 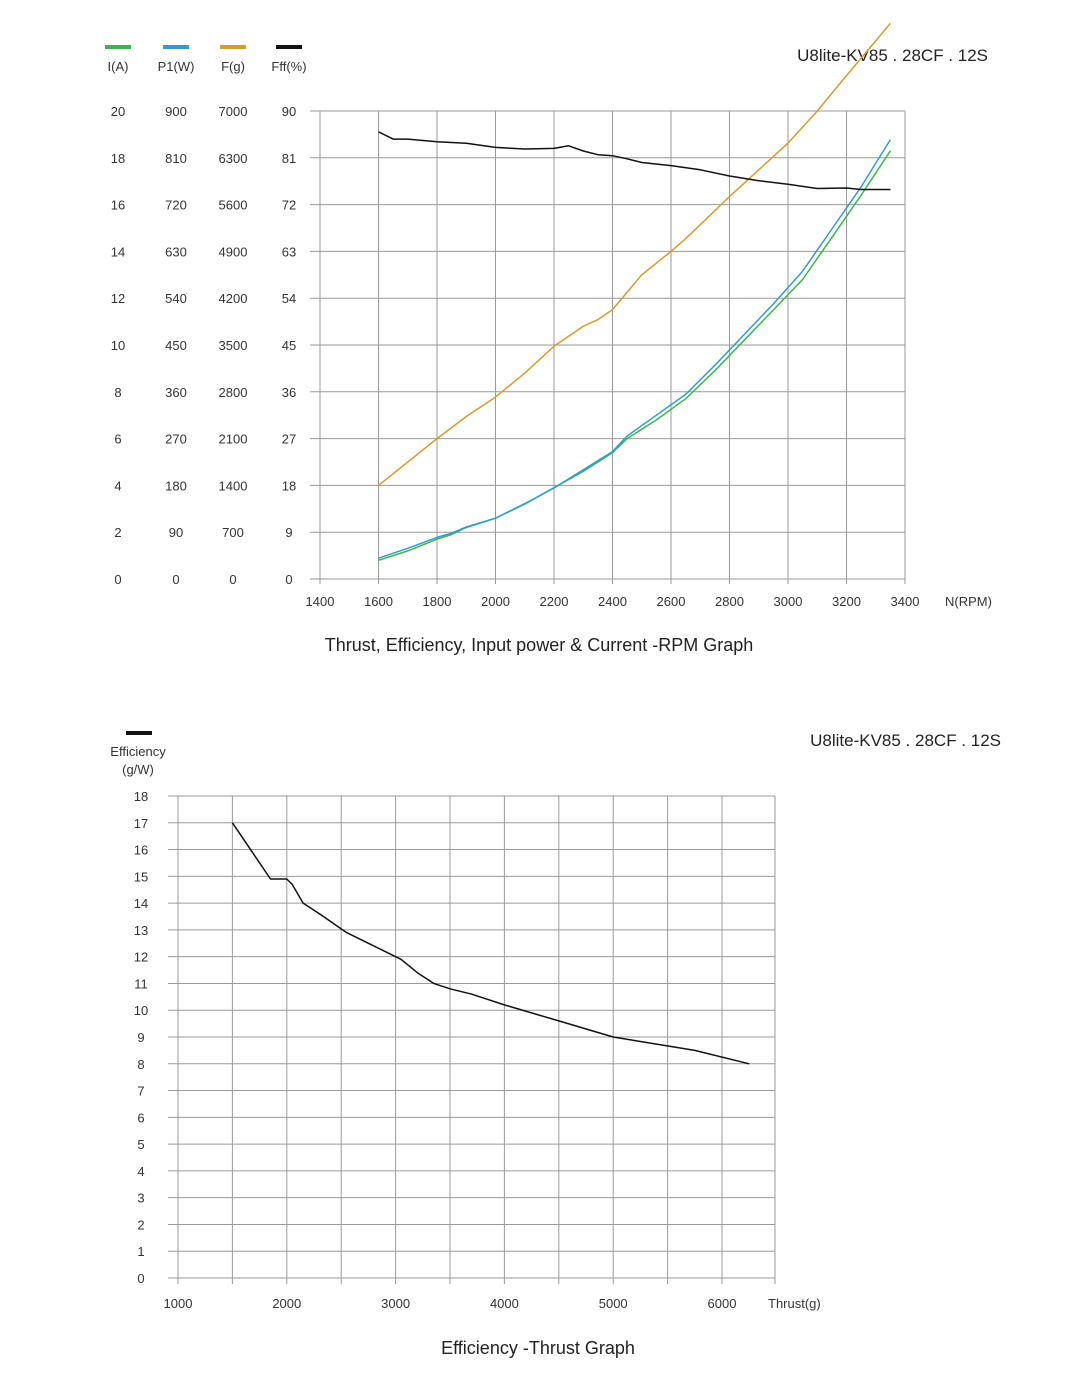 What do you see at coordinates (794, 1303) in the screenshot?
I see `x-axis-label: Thrust(g)` at bounding box center [794, 1303].